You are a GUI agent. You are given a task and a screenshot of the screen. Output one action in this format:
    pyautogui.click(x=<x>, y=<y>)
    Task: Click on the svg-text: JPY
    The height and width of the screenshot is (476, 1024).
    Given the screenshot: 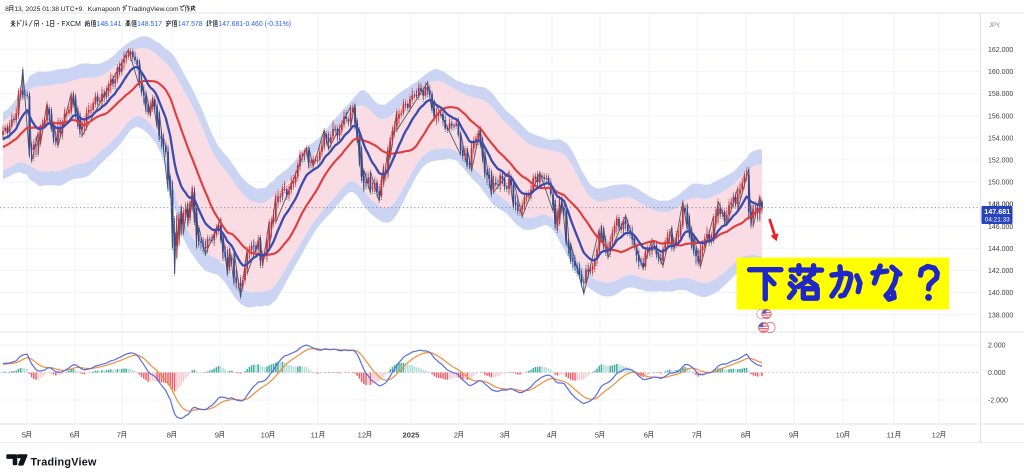 What is the action you would take?
    pyautogui.click(x=994, y=26)
    